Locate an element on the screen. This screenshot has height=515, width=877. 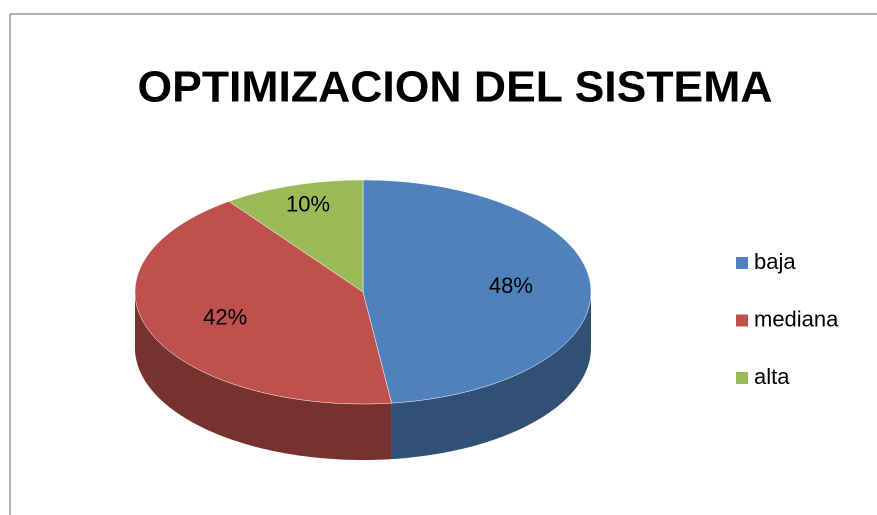
legend-label: mediana is located at coordinates (796, 318).